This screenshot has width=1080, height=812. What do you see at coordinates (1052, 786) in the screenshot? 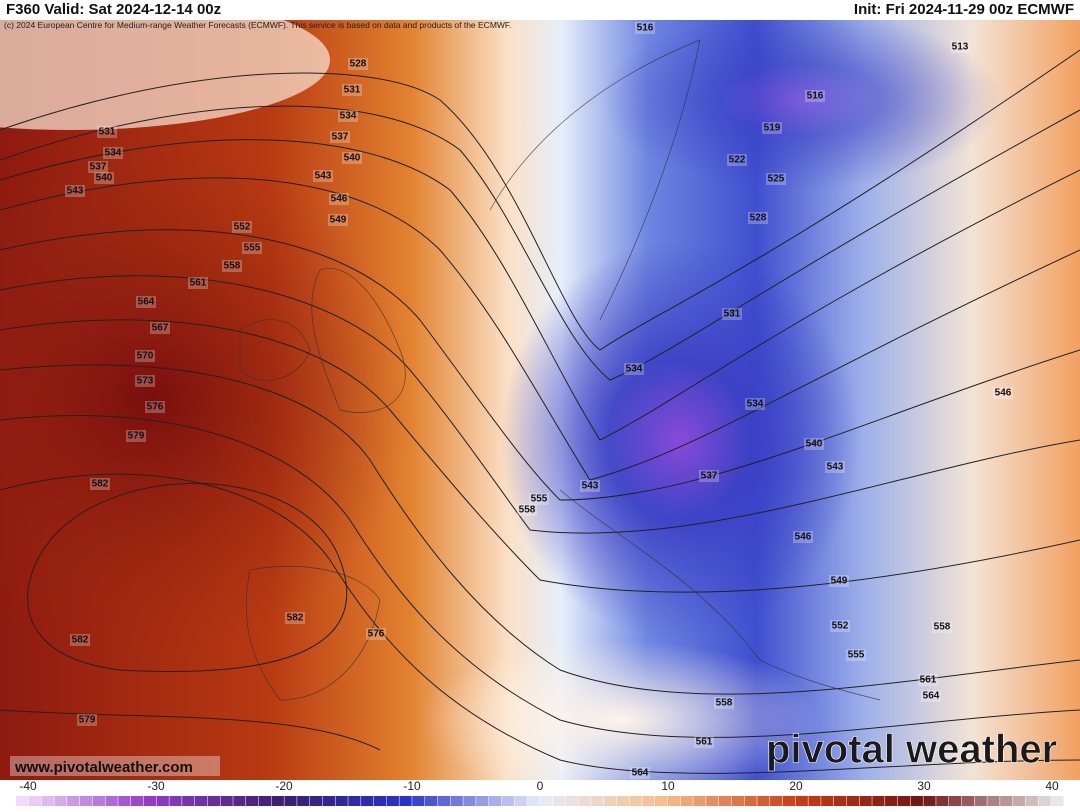
I see `colorbar-tick-label: 40` at bounding box center [1052, 786].